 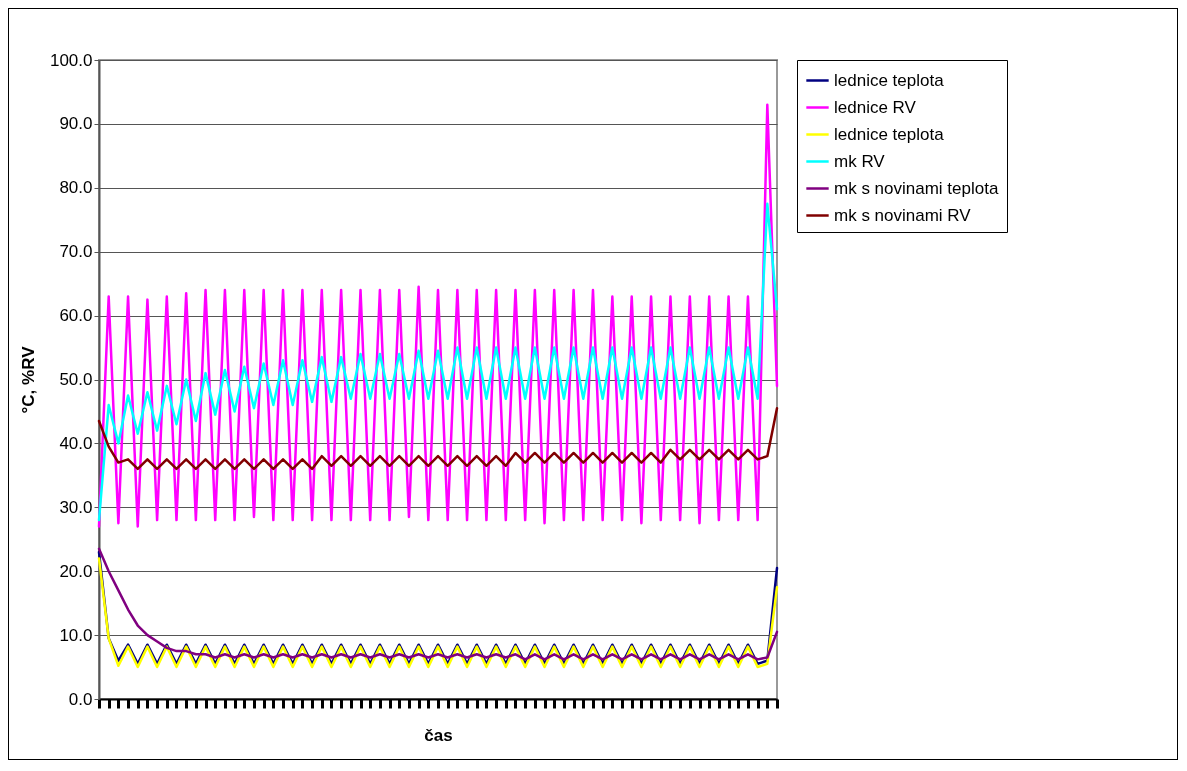 What do you see at coordinates (80, 699) in the screenshot?
I see `y-tick-label: 0.0` at bounding box center [80, 699].